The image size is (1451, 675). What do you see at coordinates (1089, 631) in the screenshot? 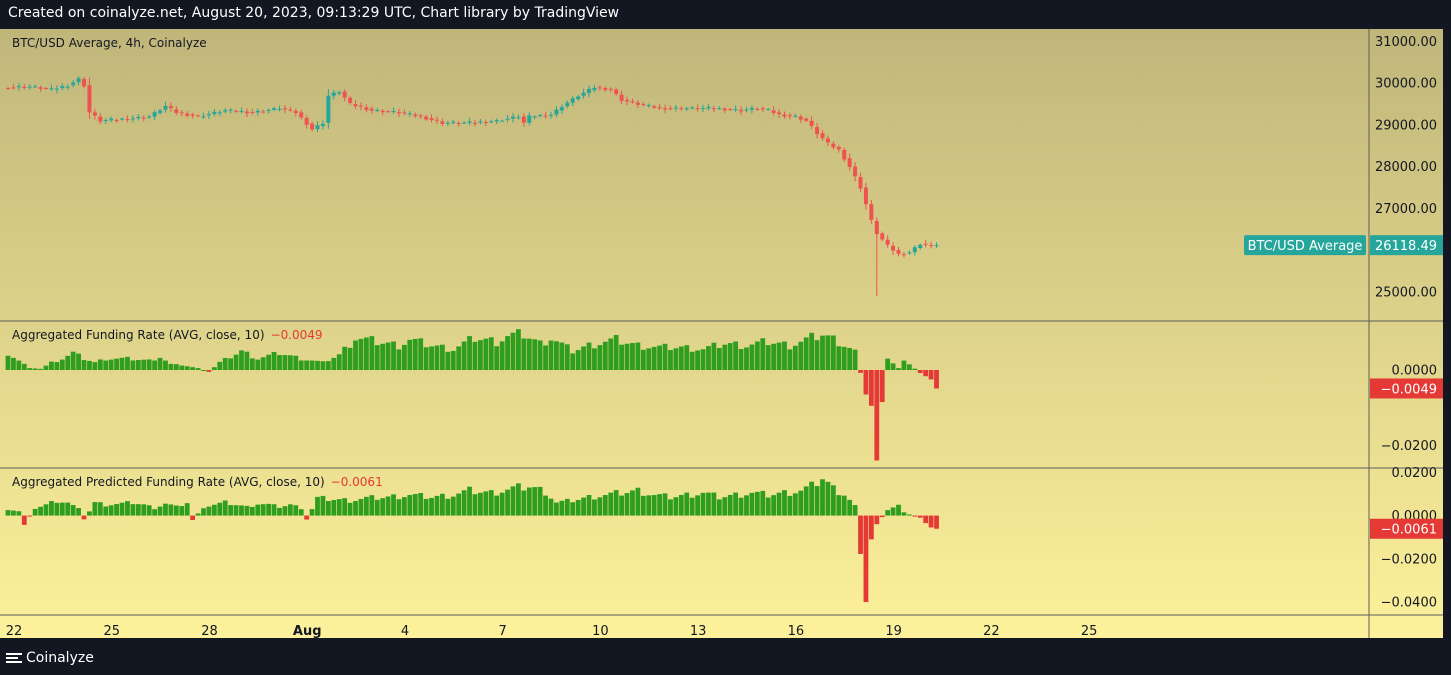
I see `x-tick-label: 25` at bounding box center [1089, 631].